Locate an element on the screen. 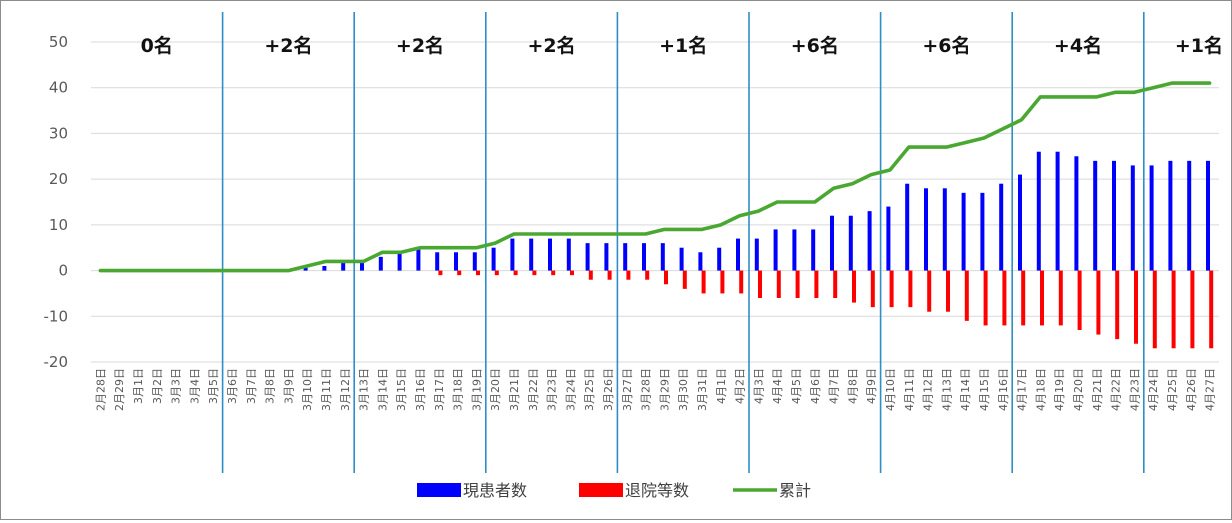 Image resolution: width=1232 pixels, height=523 pixels. legend-label: 退院等数 is located at coordinates (657, 490).